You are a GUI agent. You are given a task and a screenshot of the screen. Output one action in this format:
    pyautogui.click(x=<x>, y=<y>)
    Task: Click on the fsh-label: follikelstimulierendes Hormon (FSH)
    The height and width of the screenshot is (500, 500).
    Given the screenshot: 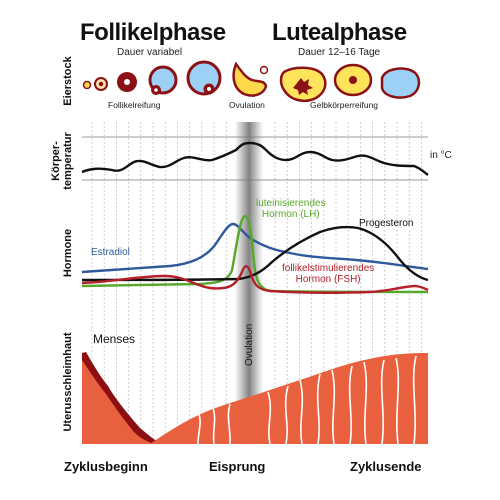 What is the action you would take?
    pyautogui.click(x=328, y=274)
    